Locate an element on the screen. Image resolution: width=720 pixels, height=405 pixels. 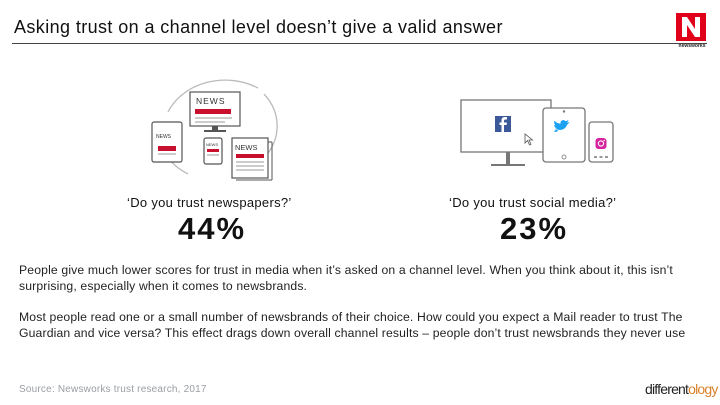
social-media-trust-value: 23% is located at coordinates (534, 228).